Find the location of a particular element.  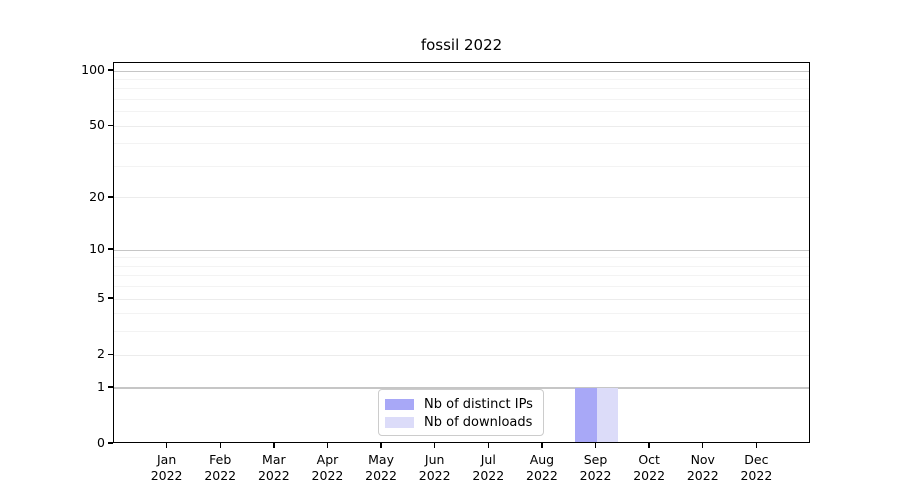

y-tick-label-50: 50 is located at coordinates (97, 125).